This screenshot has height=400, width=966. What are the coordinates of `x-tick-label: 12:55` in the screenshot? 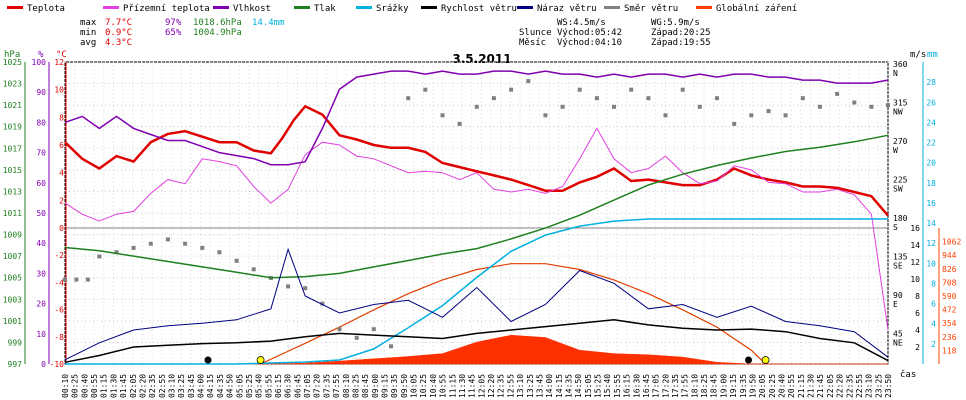 It's located at (510, 386).